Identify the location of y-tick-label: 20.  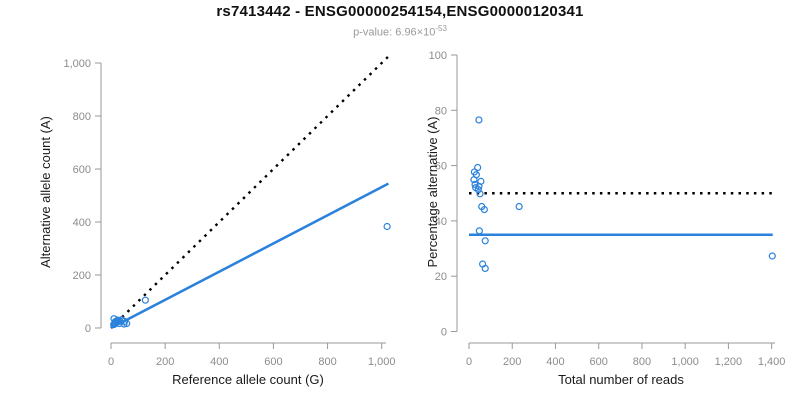
(441, 277).